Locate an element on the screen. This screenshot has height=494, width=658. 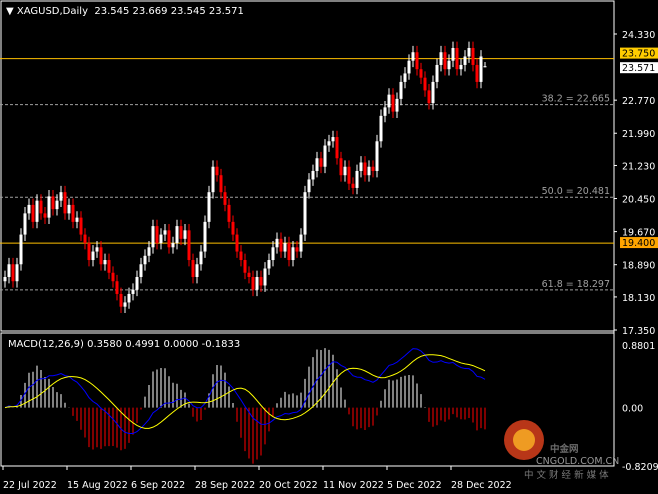
collapse-triangle-icon: ▼ is located at coordinates (11, 11).